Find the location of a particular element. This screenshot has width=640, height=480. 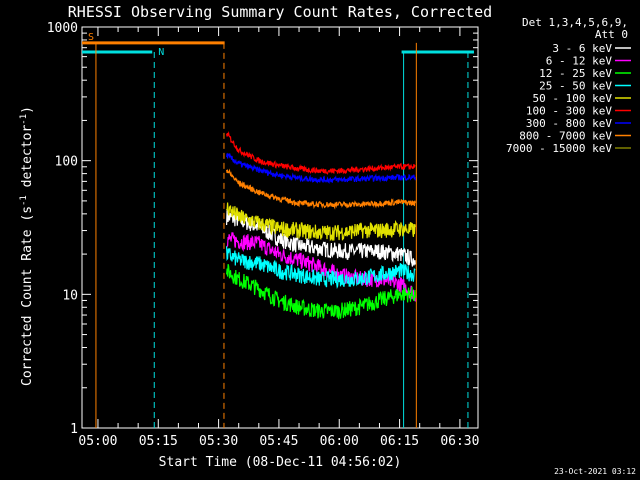

legend-header-line2: Att 0 is located at coordinates (611, 34).